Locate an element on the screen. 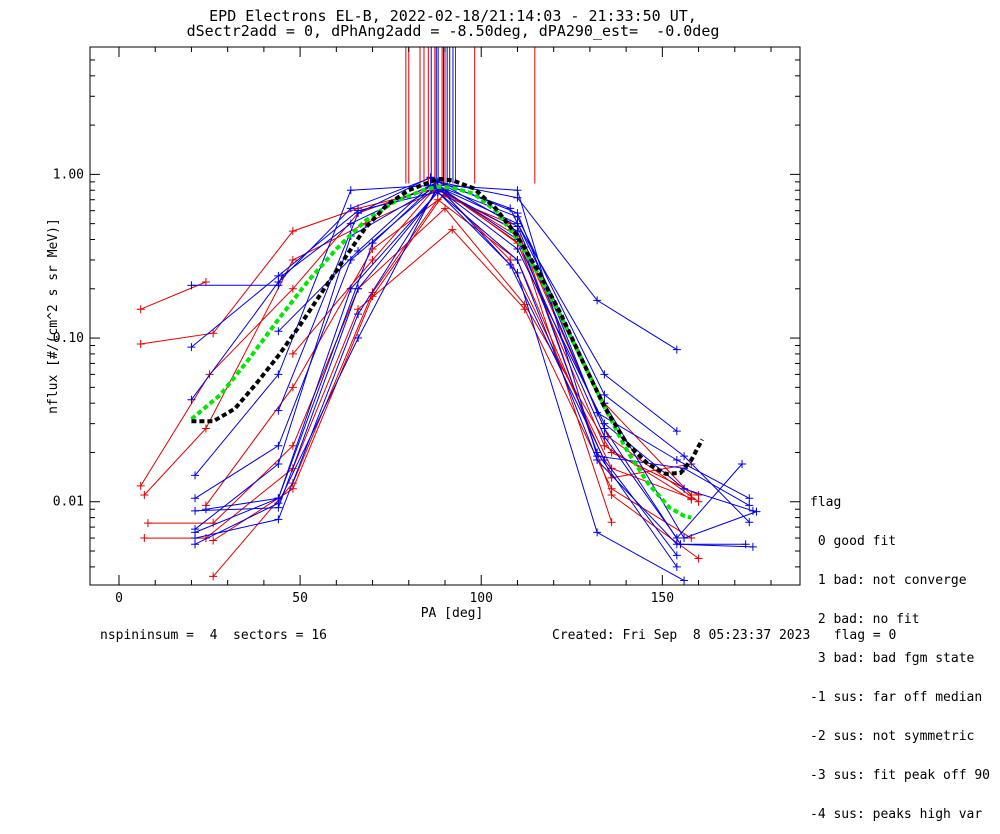 This screenshot has height=834, width=1000. legend-item: 2 bad: no fit is located at coordinates (865, 619).